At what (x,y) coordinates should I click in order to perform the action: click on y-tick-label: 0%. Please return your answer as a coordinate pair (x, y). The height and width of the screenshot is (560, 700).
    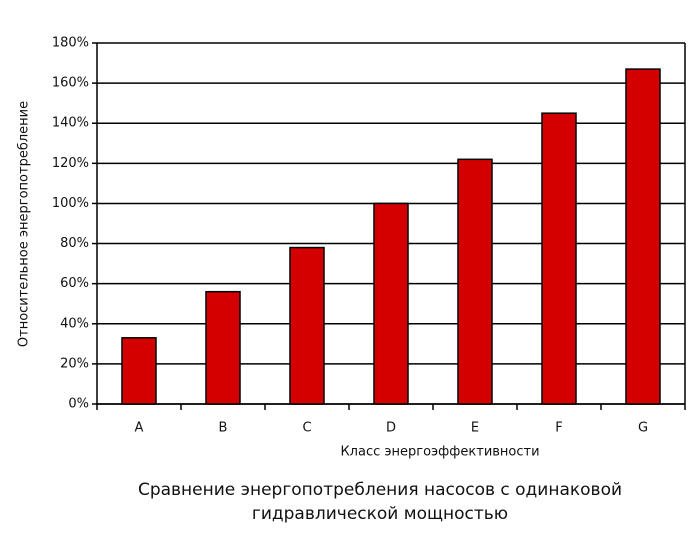
    Looking at the image, I should click on (78, 404).